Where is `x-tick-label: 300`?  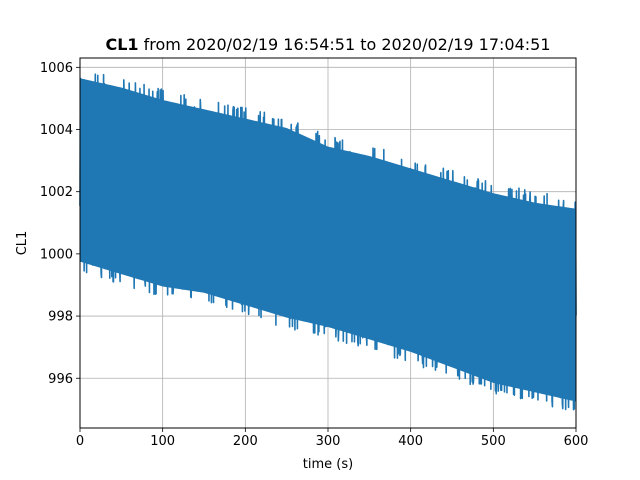
x-tick-label: 300 is located at coordinates (328, 441).